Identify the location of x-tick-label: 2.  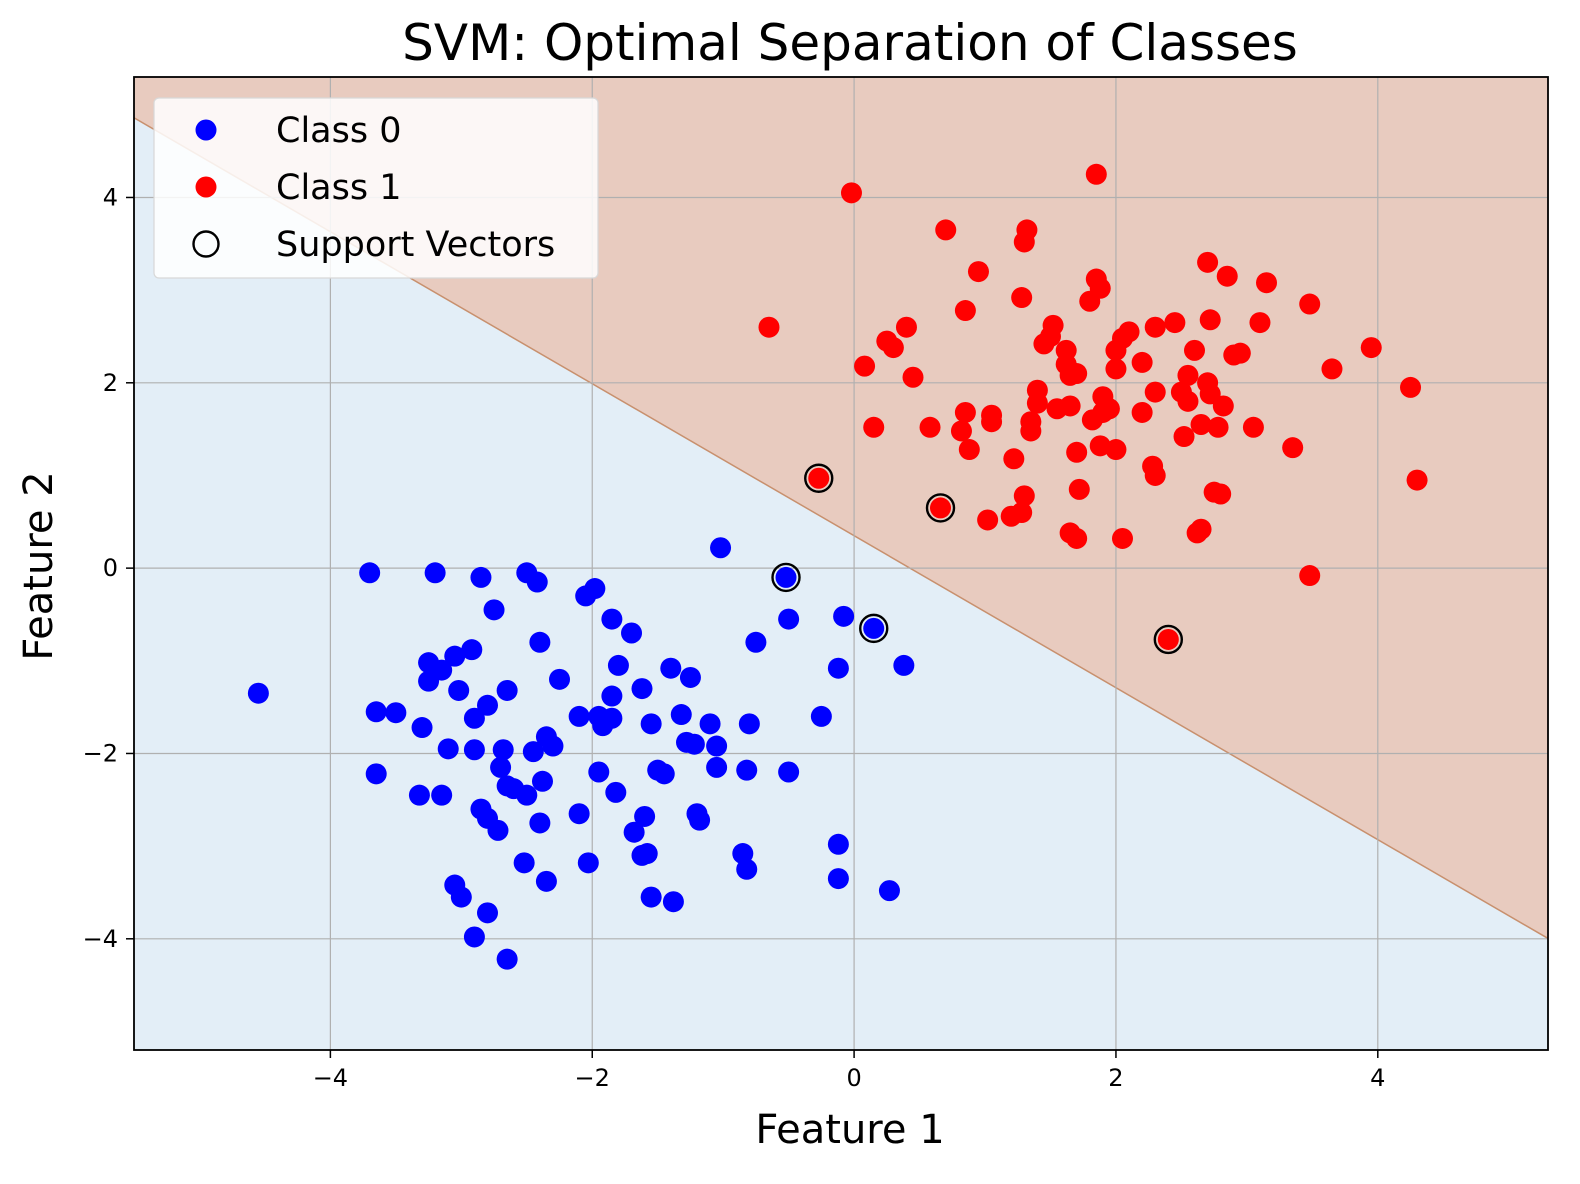
(1115, 1078).